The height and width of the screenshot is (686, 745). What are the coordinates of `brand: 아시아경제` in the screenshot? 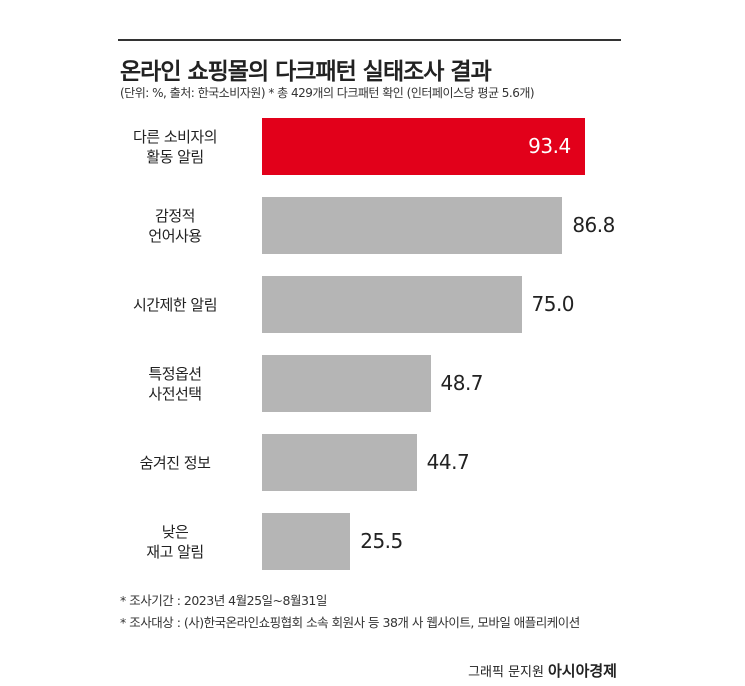 It's located at (582, 671).